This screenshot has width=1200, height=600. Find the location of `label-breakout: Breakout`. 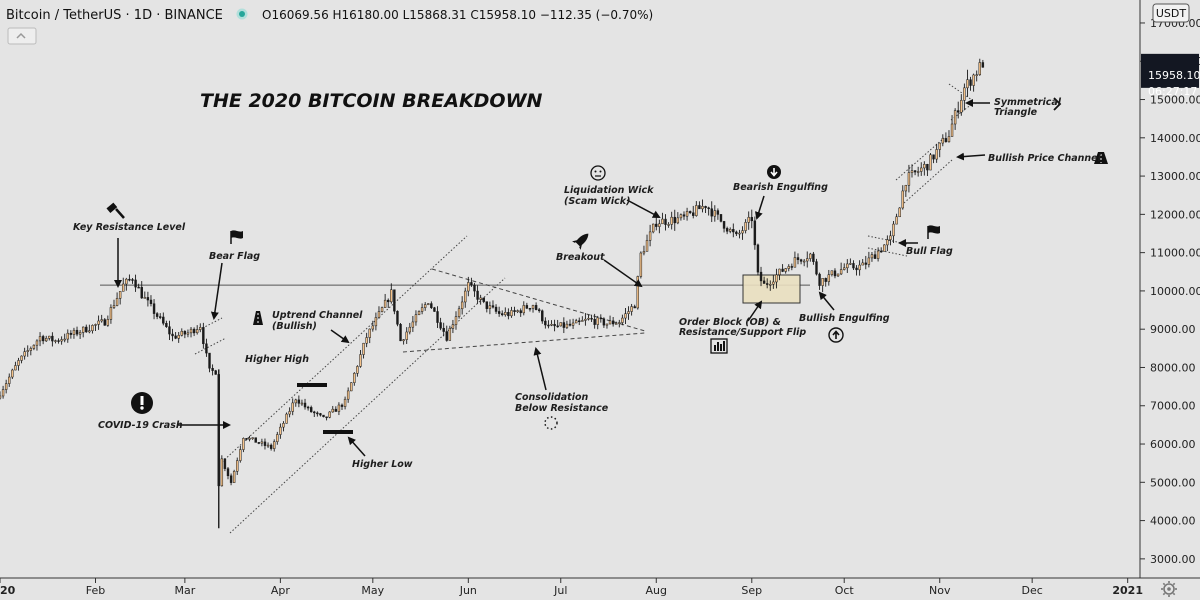

label-breakout: Breakout is located at coordinates (580, 257).